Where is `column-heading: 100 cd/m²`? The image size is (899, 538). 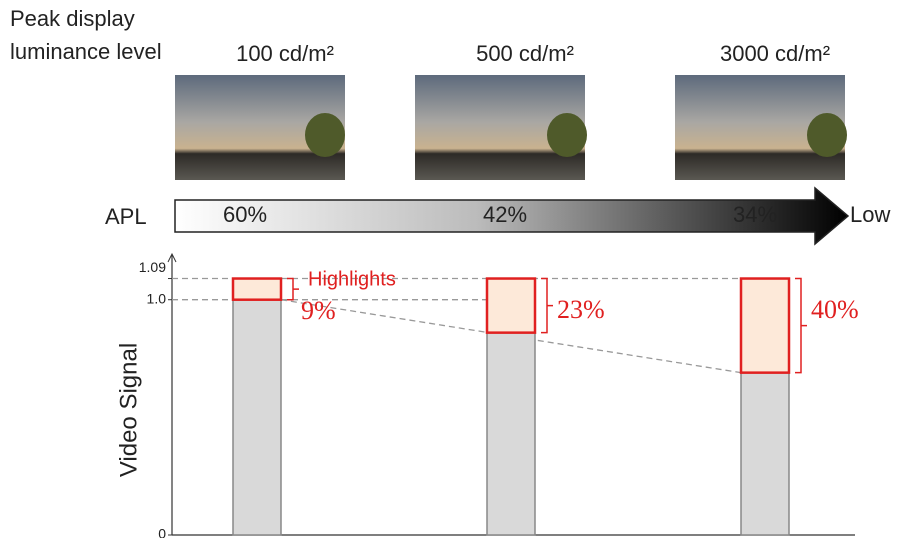
column-heading: 100 cd/m² is located at coordinates (285, 53).